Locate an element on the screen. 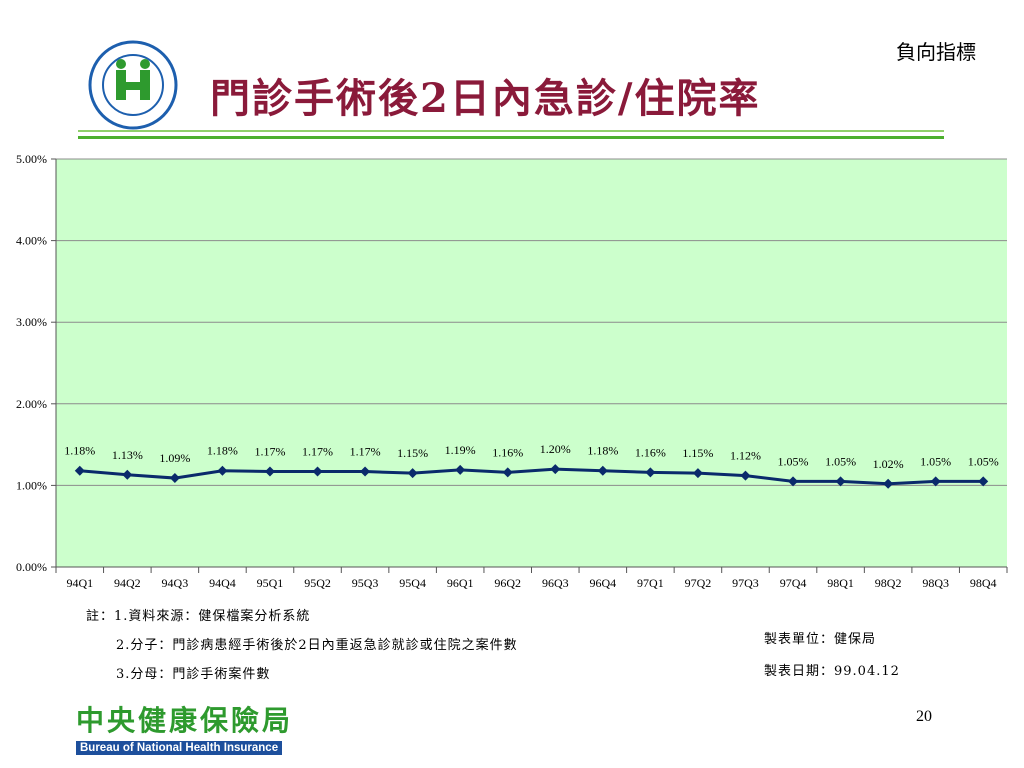 Image resolution: width=1024 pixels, height=768 pixels. x-tick-label: 96Q4 is located at coordinates (602, 583).